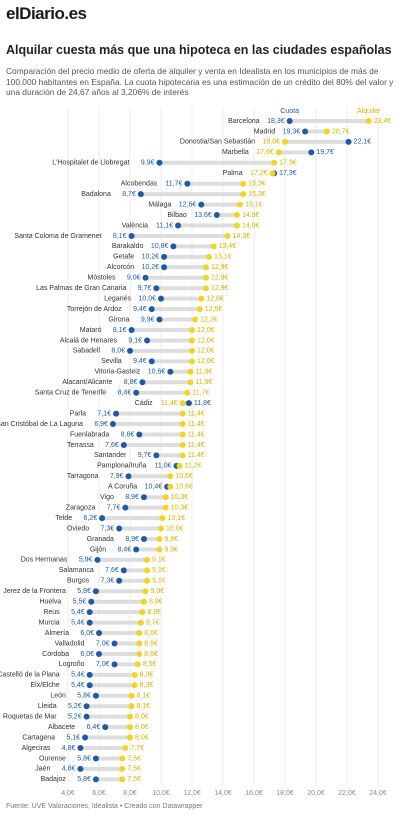 The width and height of the screenshot is (400, 819). Describe the element at coordinates (265, 152) in the screenshot. I see `value-label: 17,6€` at that location.